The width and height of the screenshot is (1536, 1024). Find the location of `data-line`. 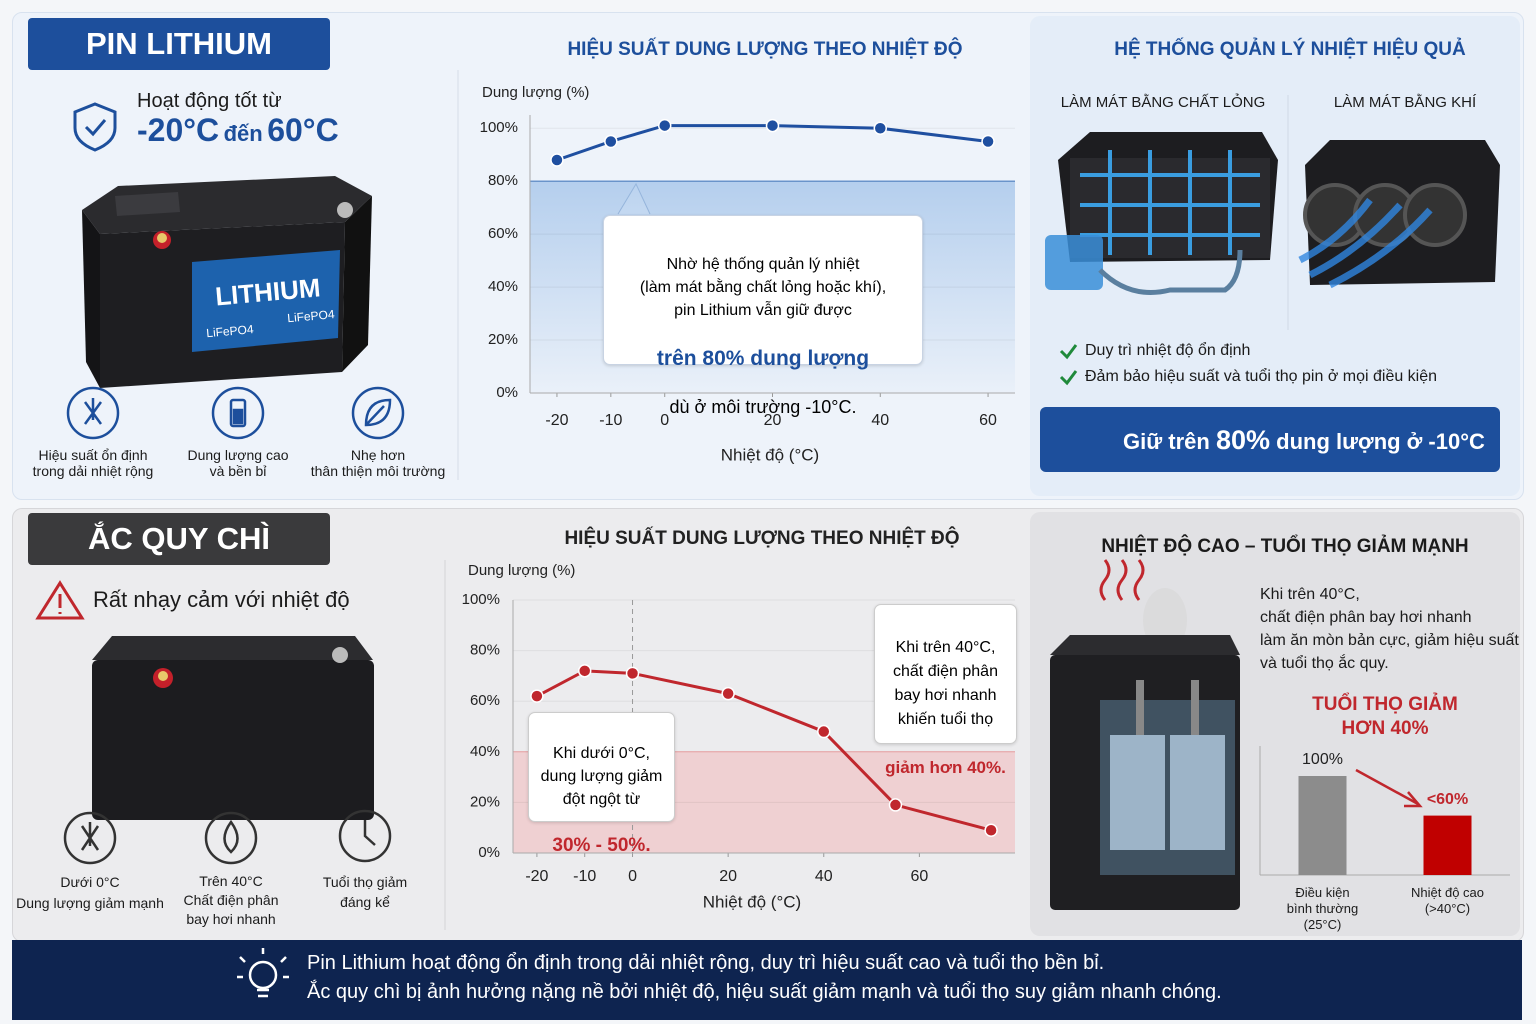

data-line is located at coordinates (772, 143).